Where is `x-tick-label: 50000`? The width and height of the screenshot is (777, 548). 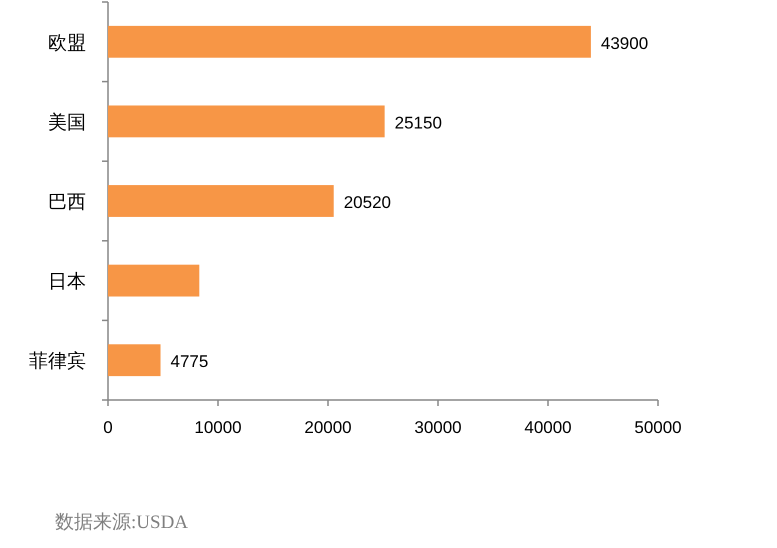 x-tick-label: 50000 is located at coordinates (658, 427).